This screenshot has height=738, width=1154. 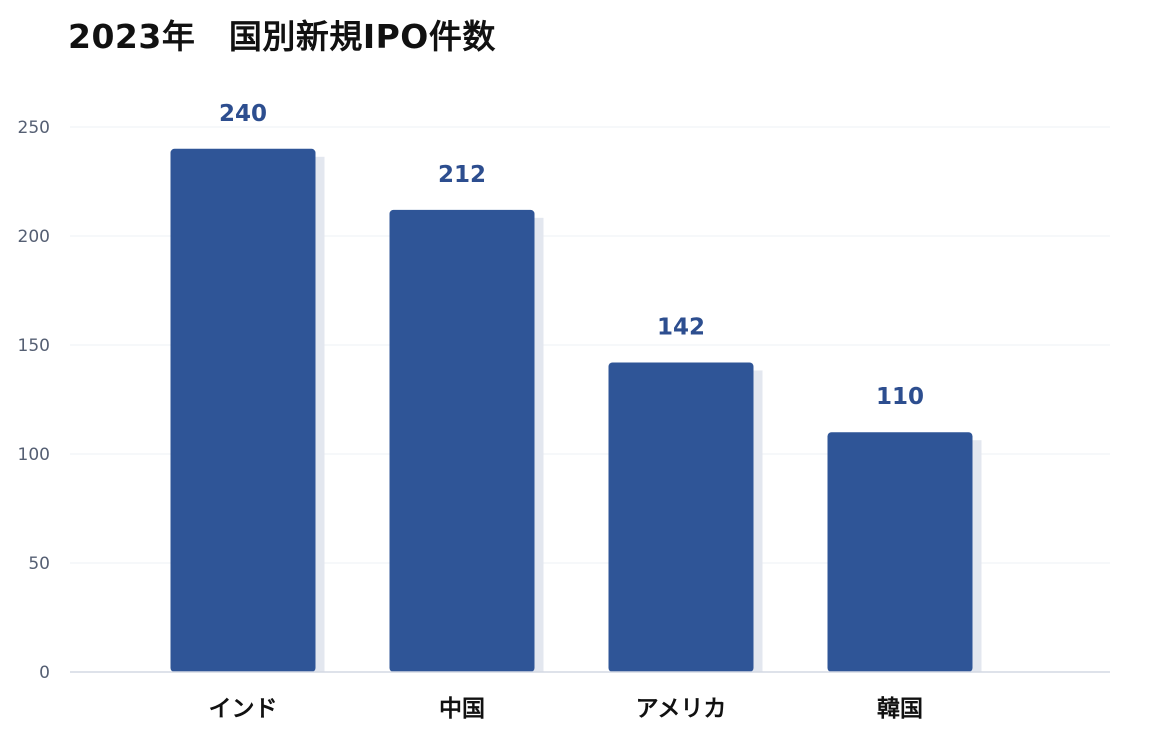 I want to click on x-axis: インド 中国 アメリカ 韓国, so click(x=590, y=696).